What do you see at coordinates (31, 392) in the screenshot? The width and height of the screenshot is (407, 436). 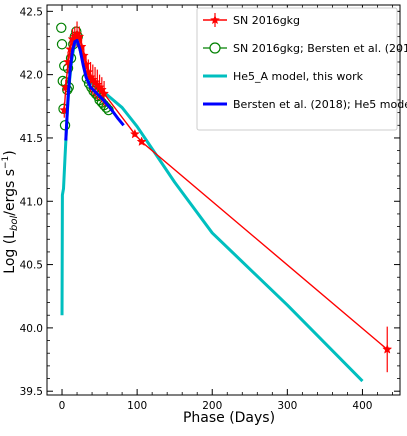 I see `y-tick-label-0: 39.5` at bounding box center [31, 392].